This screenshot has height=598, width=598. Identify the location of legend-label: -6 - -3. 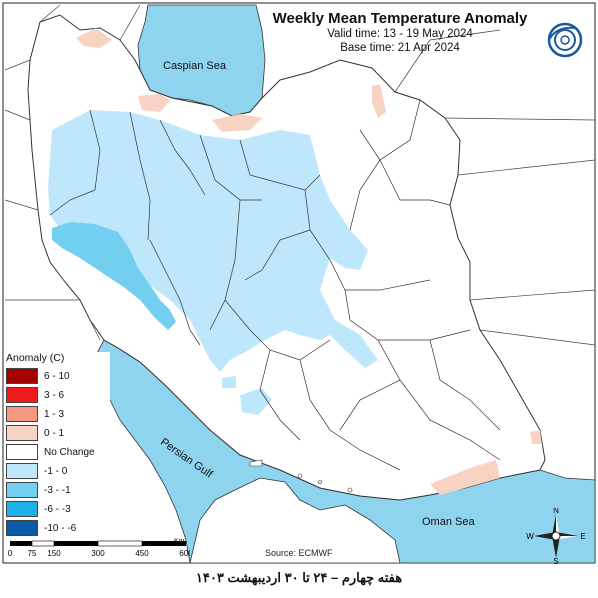
(57, 509).